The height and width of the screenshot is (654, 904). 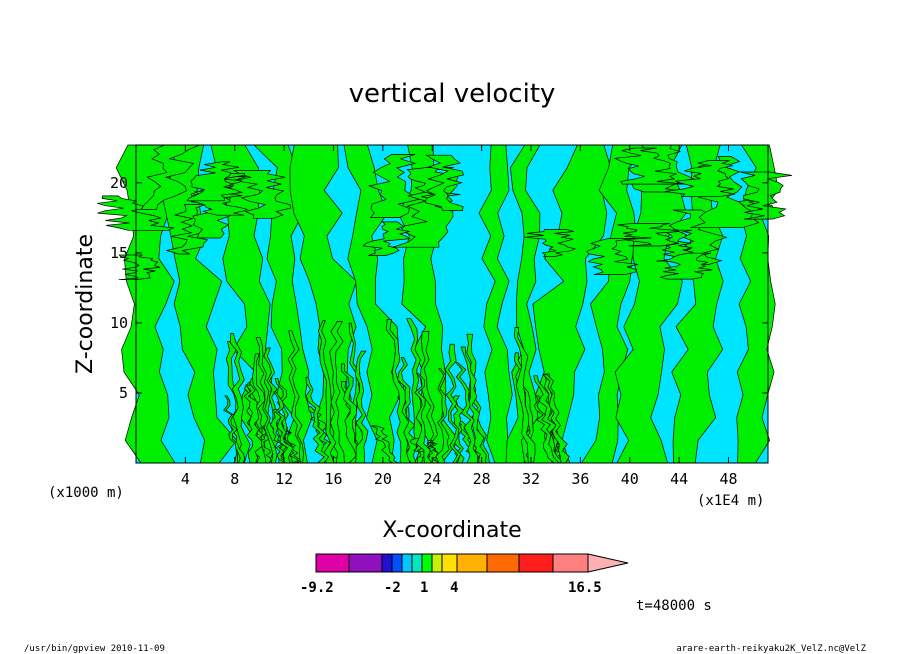 I want to click on colorbar, so click(x=472, y=563).